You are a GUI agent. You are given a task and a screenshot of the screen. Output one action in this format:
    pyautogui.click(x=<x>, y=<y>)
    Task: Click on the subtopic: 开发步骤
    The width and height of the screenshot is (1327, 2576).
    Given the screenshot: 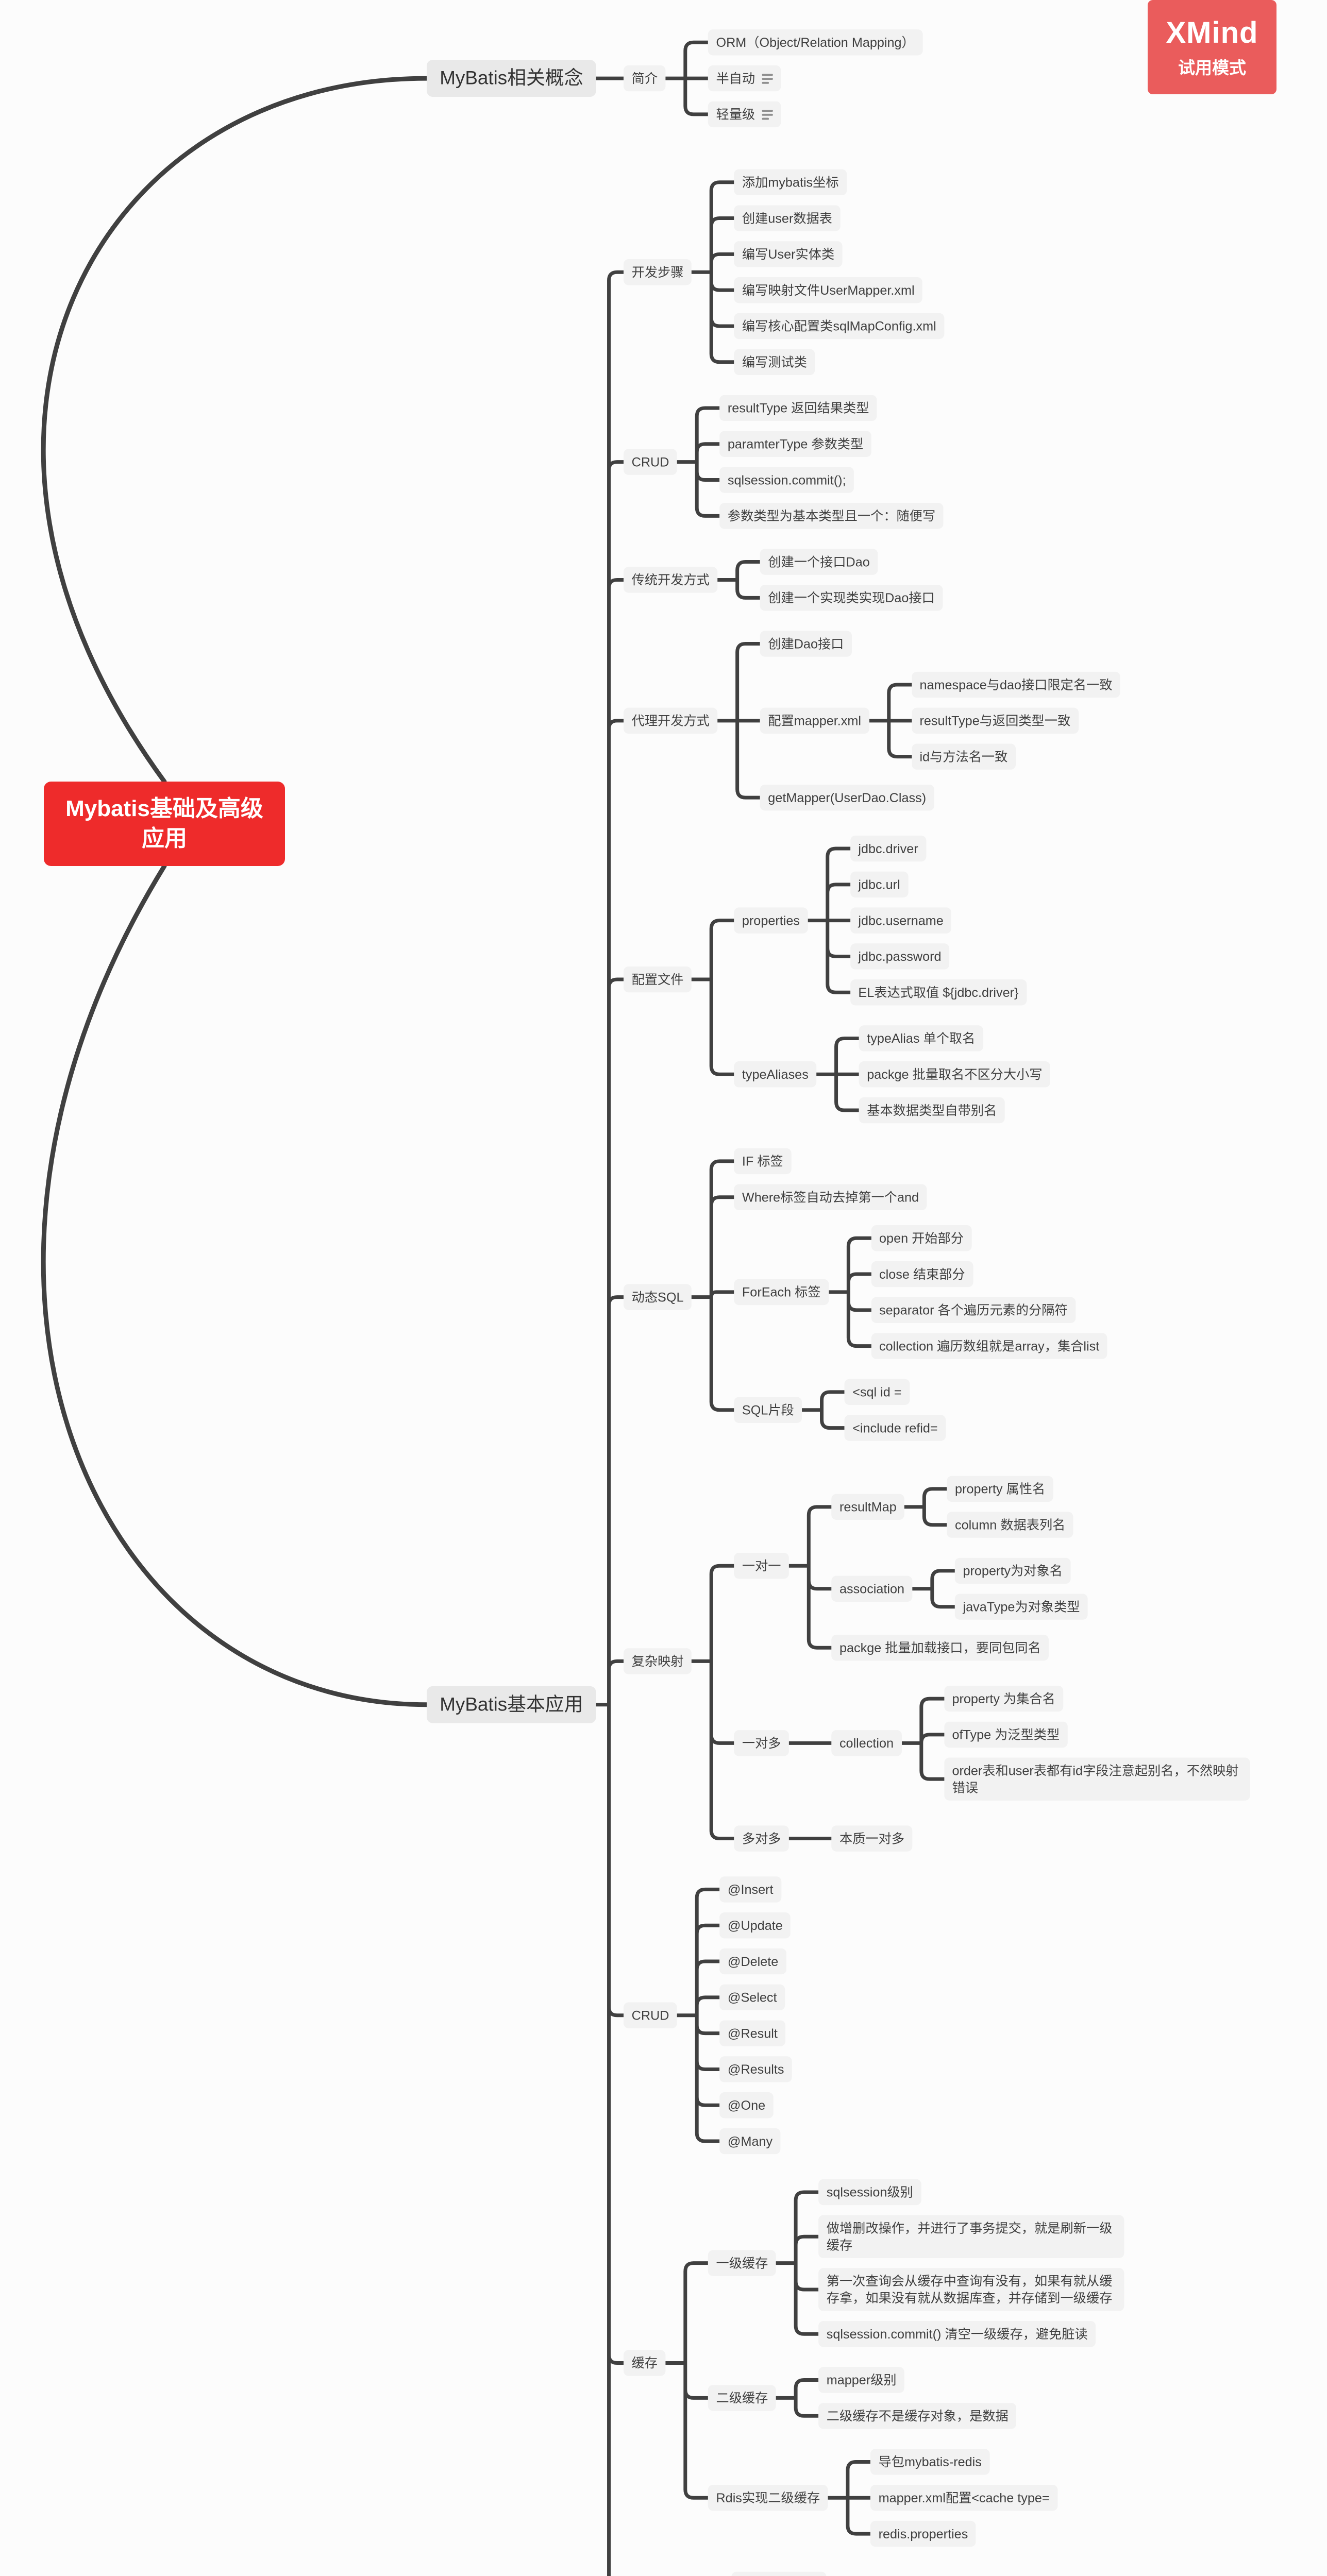 What is the action you would take?
    pyautogui.click(x=658, y=272)
    